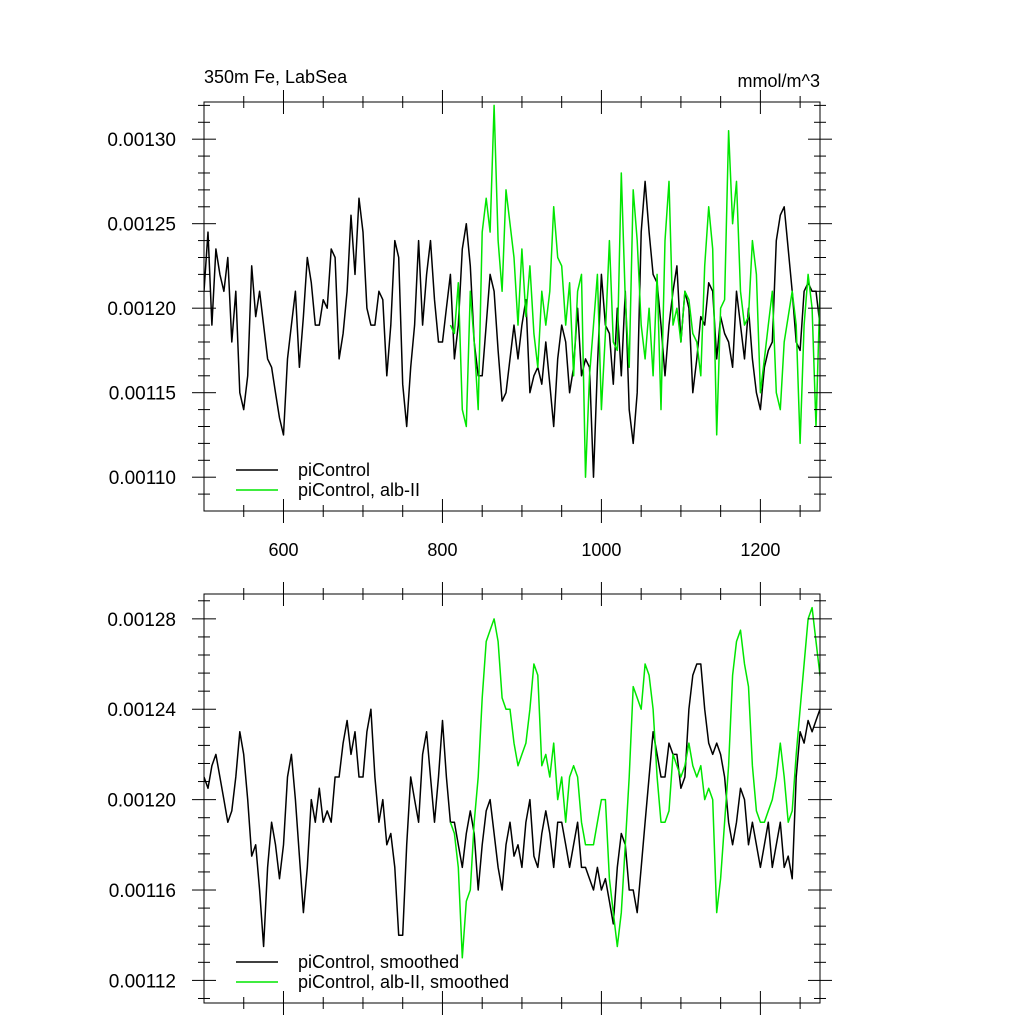 The image size is (1024, 1024). What do you see at coordinates (142, 981) in the screenshot?
I see `y-tick-label: 0.00112` at bounding box center [142, 981].